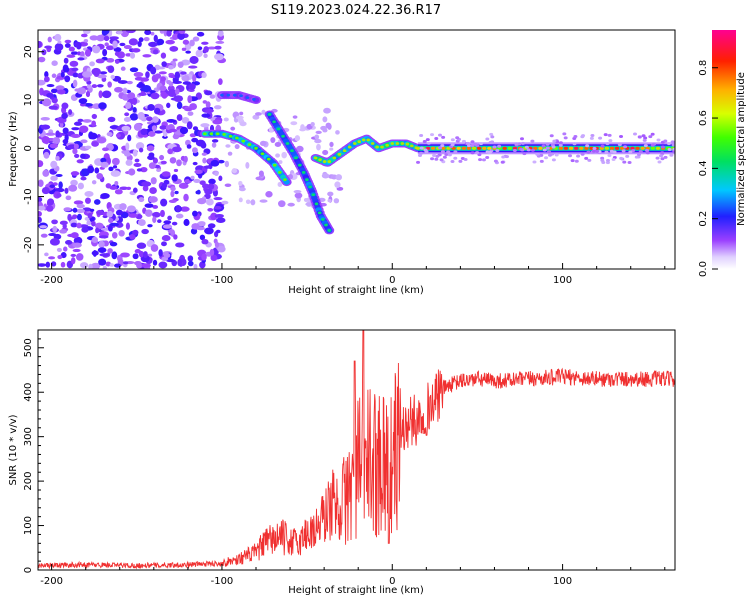 The height and width of the screenshot is (600, 750). I want to click on spectrogram-x-tick-label: 100, so click(562, 280).